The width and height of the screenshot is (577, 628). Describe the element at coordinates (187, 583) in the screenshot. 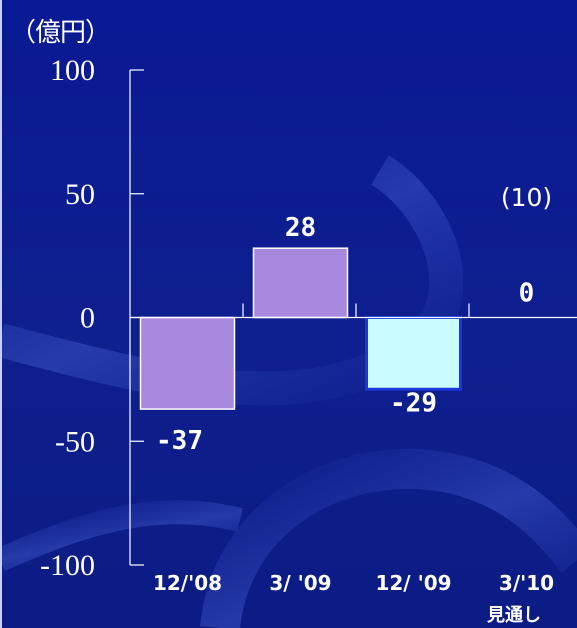

I see `x-tick-label: 12/'08` at that location.